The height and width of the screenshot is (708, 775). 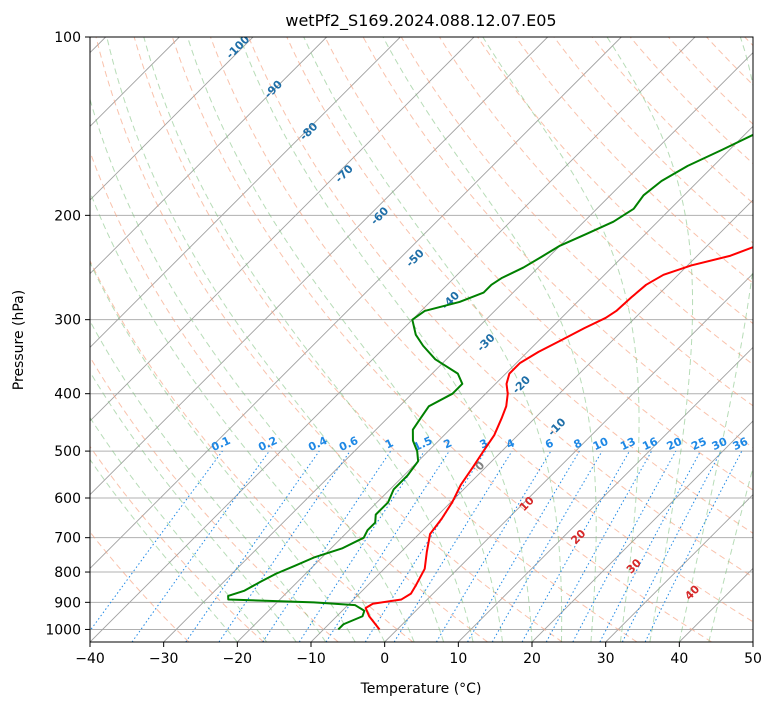 What do you see at coordinates (67, 452) in the screenshot?
I see `y-tick-label: 500` at bounding box center [67, 452].